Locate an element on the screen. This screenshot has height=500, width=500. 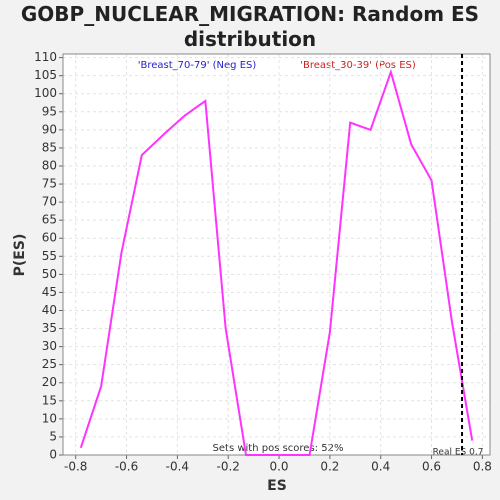
y-tick-label: 110 is located at coordinates (45, 57).